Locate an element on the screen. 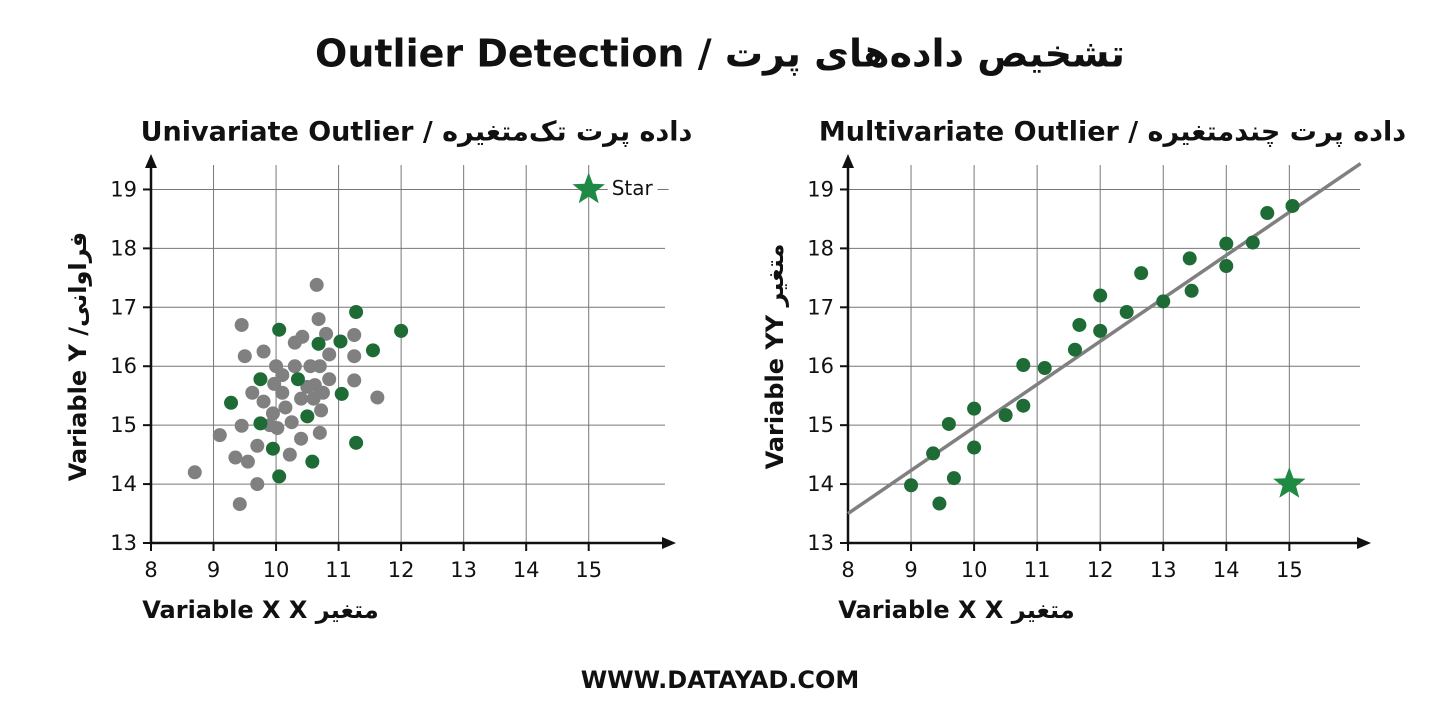 The width and height of the screenshot is (1440, 720). main-title: Outlier Detection / تشخیص داده‌های پرت is located at coordinates (720, 54).